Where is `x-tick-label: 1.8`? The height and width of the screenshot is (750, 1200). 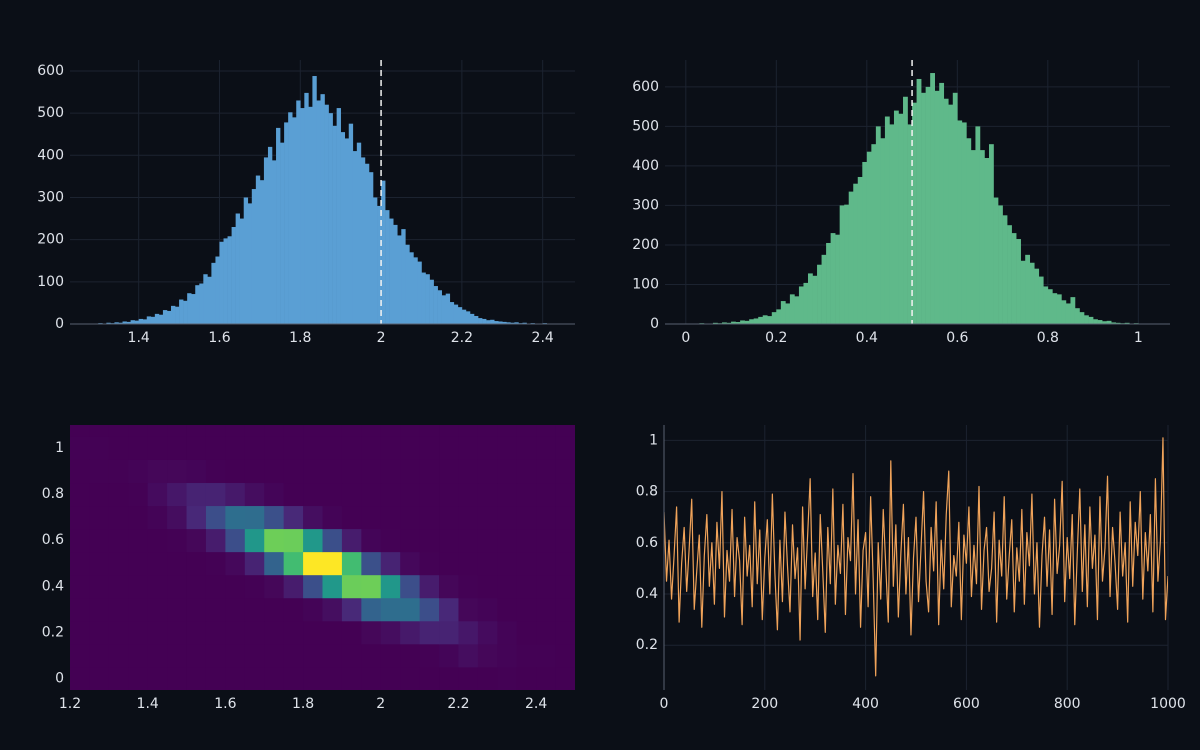 x-tick-label: 1.8 is located at coordinates (303, 704).